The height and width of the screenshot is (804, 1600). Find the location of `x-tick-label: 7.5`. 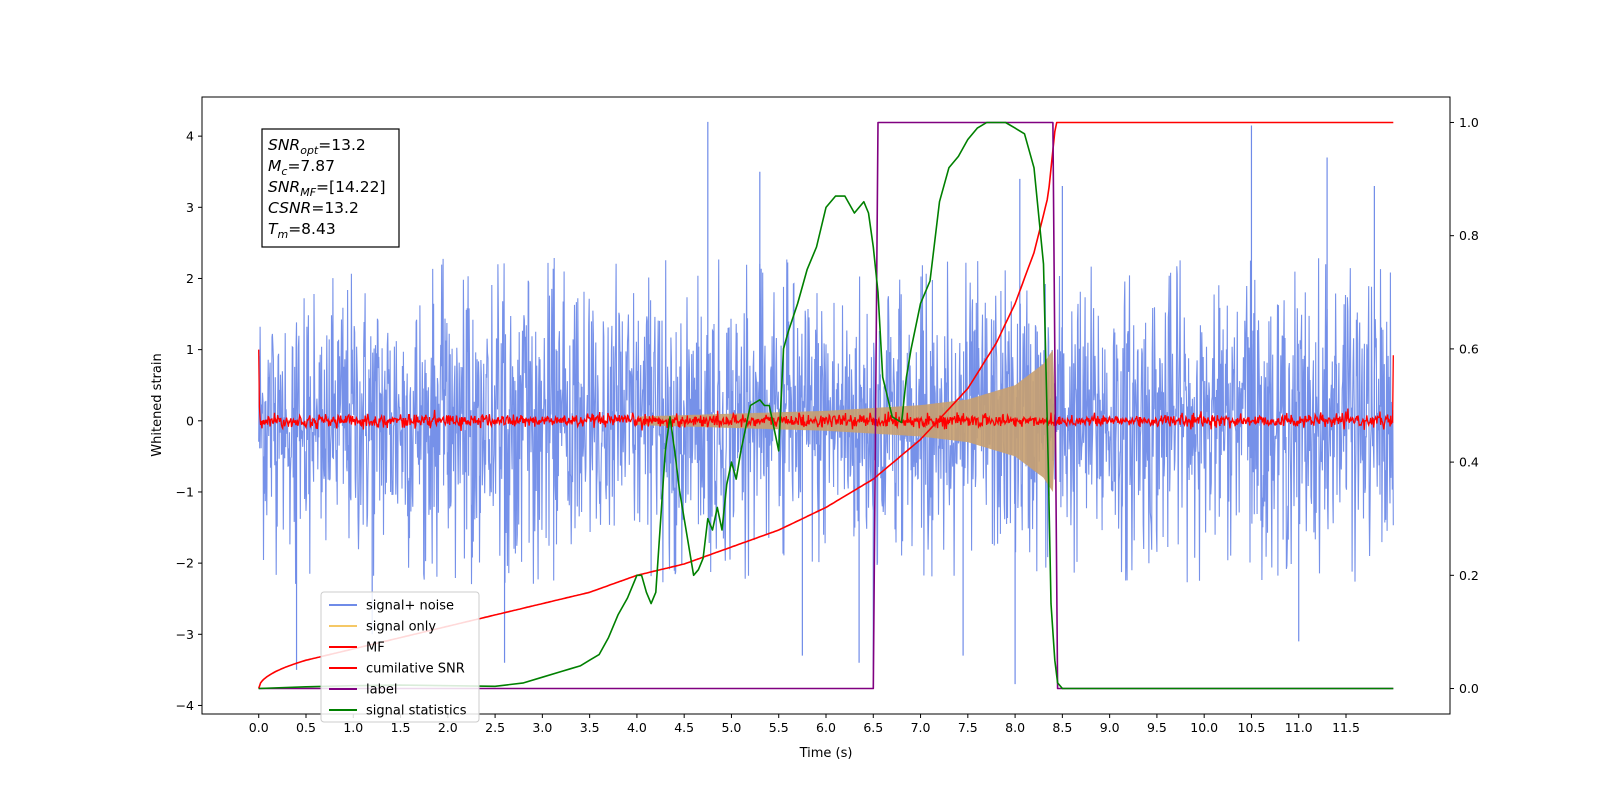

x-tick-label: 7.5 is located at coordinates (968, 727).